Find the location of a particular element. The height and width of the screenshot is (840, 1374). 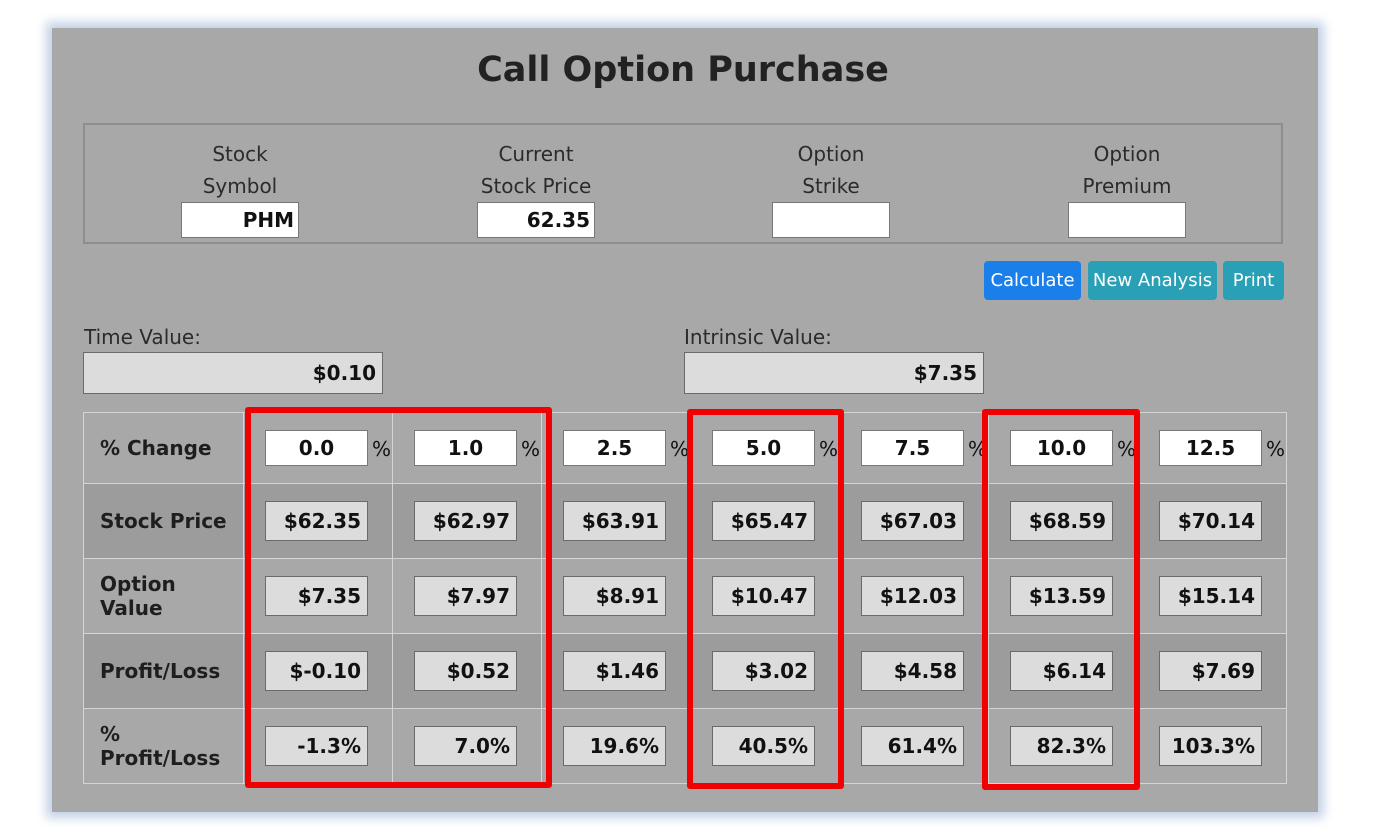

pct-change-row: % Change % % % % % % % is located at coordinates (685, 448).